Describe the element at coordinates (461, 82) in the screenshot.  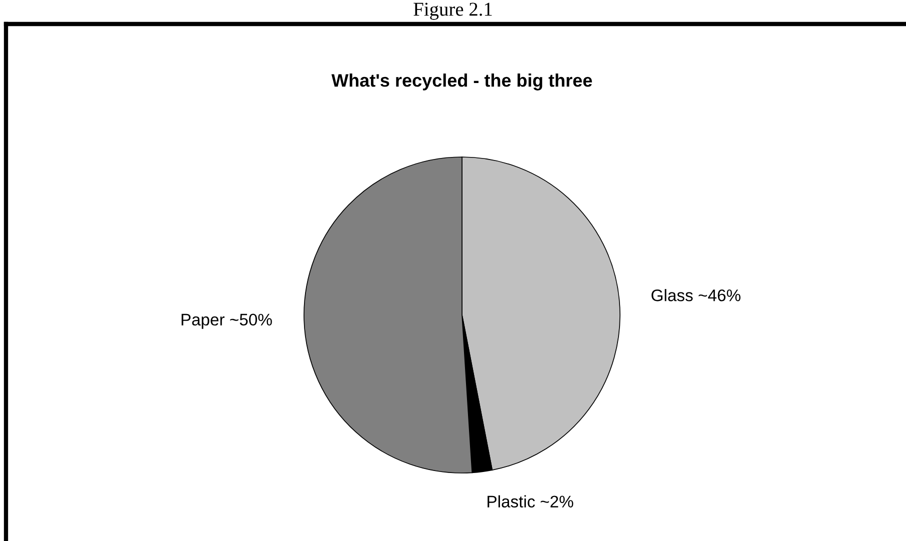
I see `chart-title: What's recycled - the big three` at that location.